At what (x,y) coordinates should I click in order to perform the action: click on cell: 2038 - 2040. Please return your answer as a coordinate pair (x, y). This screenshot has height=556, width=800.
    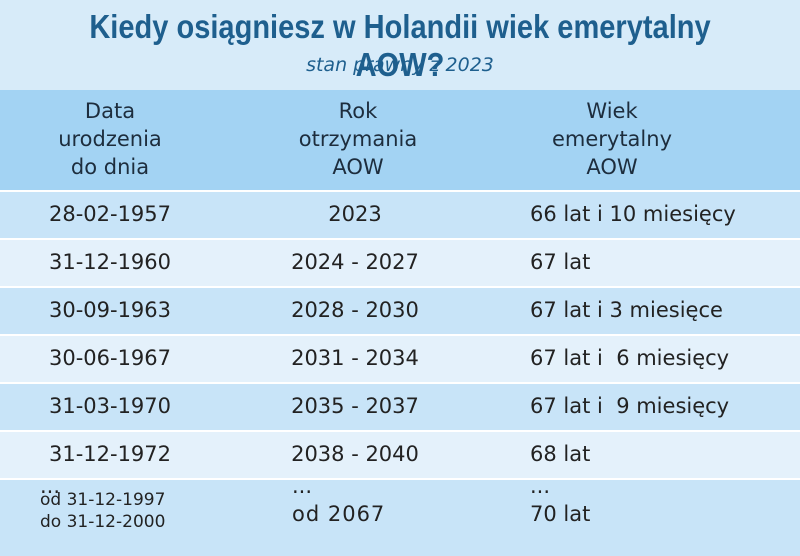
    Looking at the image, I should click on (355, 454).